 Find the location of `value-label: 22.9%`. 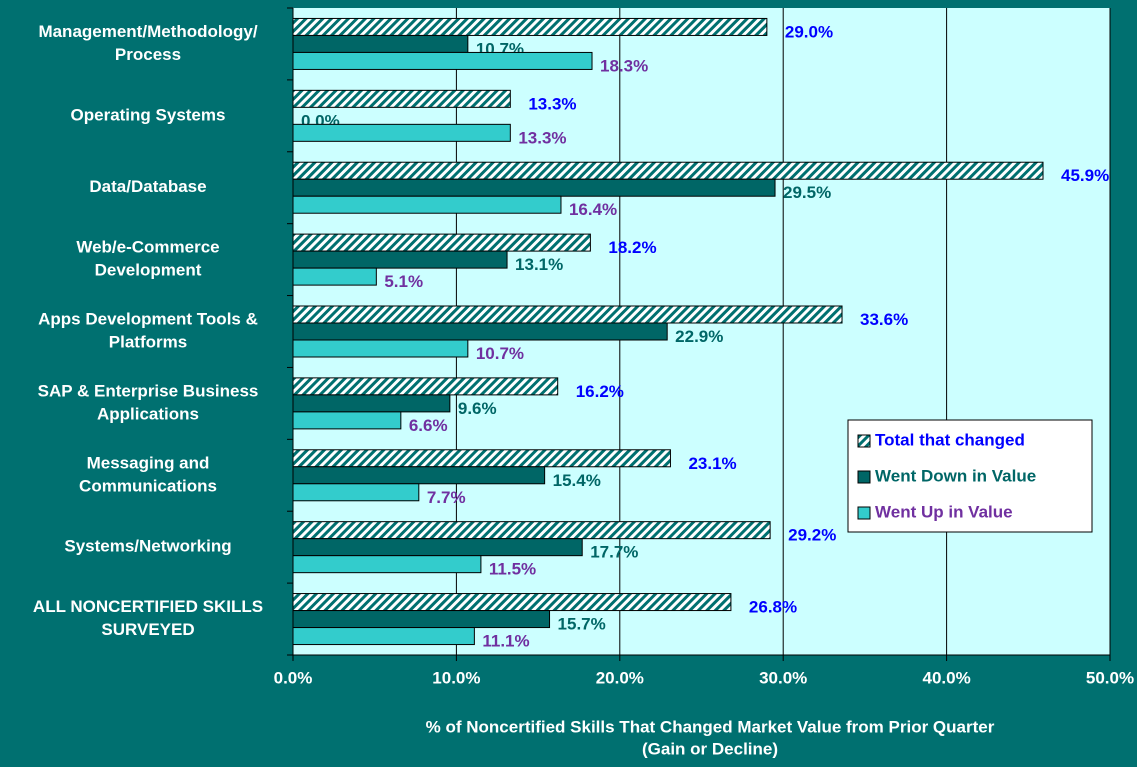

value-label: 22.9% is located at coordinates (699, 336).